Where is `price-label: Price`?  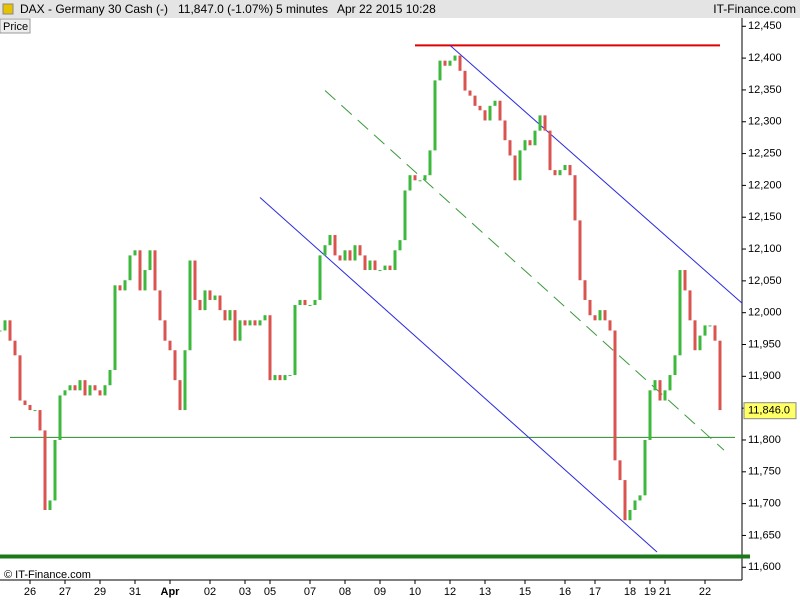
price-label: Price is located at coordinates (15, 27).